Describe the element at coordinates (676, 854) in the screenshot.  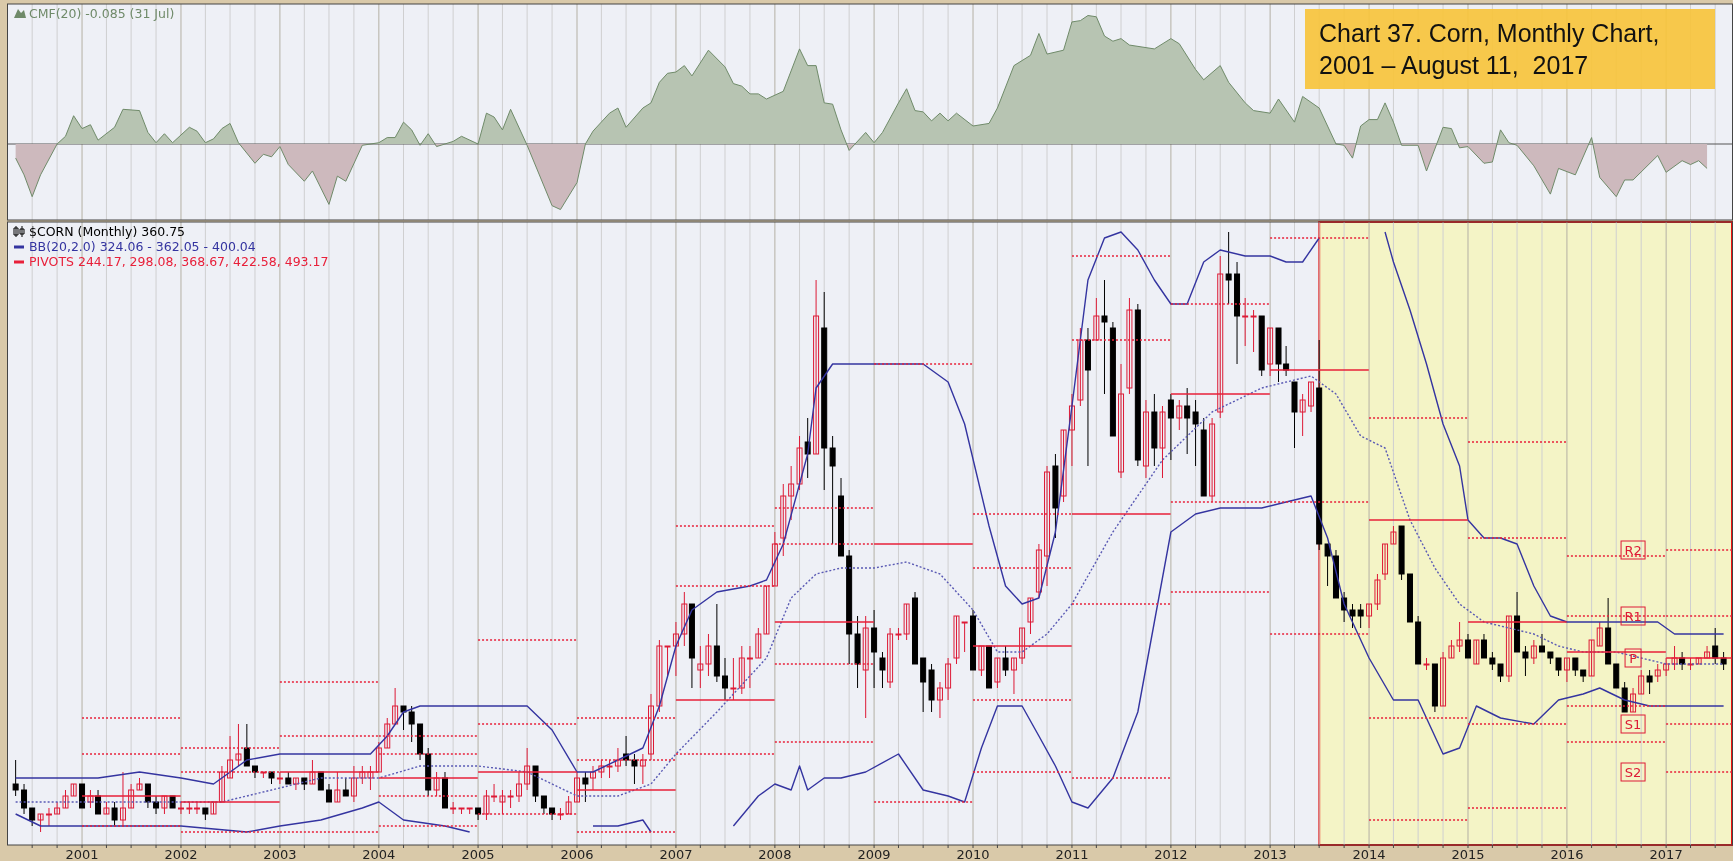
I see `x-tick-label: 2007` at that location.